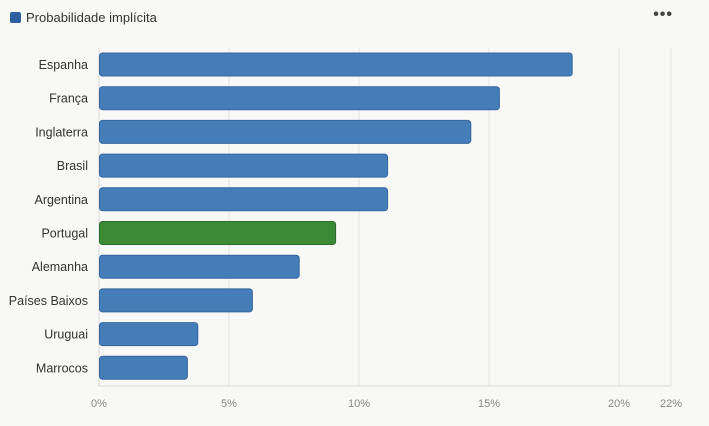 Image resolution: width=709 pixels, height=426 pixels. I want to click on chart-legend: Probabilidade implícita, so click(83, 17).